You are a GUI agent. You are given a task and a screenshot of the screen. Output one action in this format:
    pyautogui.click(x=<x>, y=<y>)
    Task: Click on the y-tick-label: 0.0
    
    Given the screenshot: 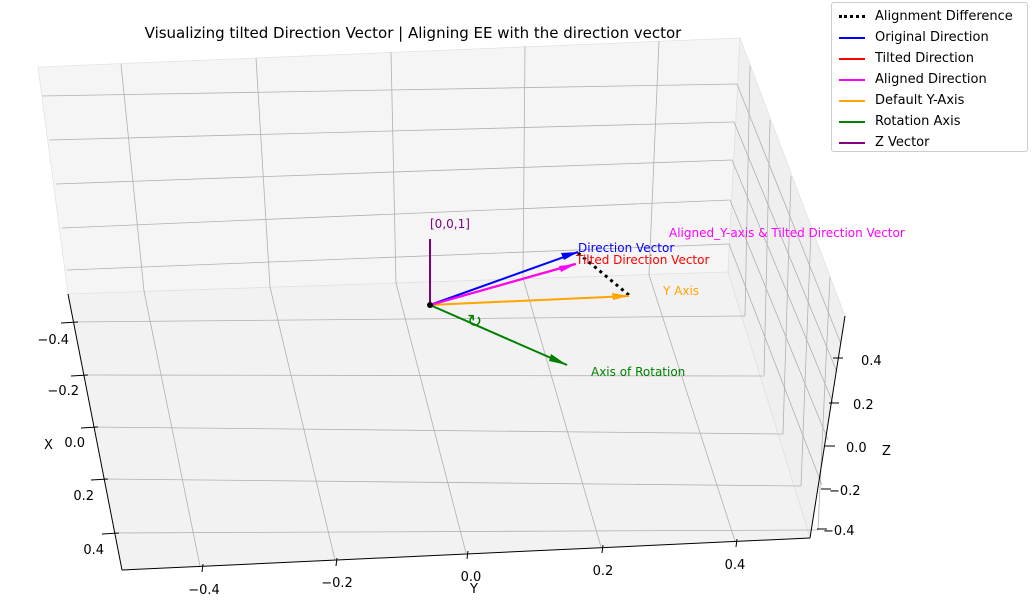 What is the action you would take?
    pyautogui.click(x=471, y=577)
    